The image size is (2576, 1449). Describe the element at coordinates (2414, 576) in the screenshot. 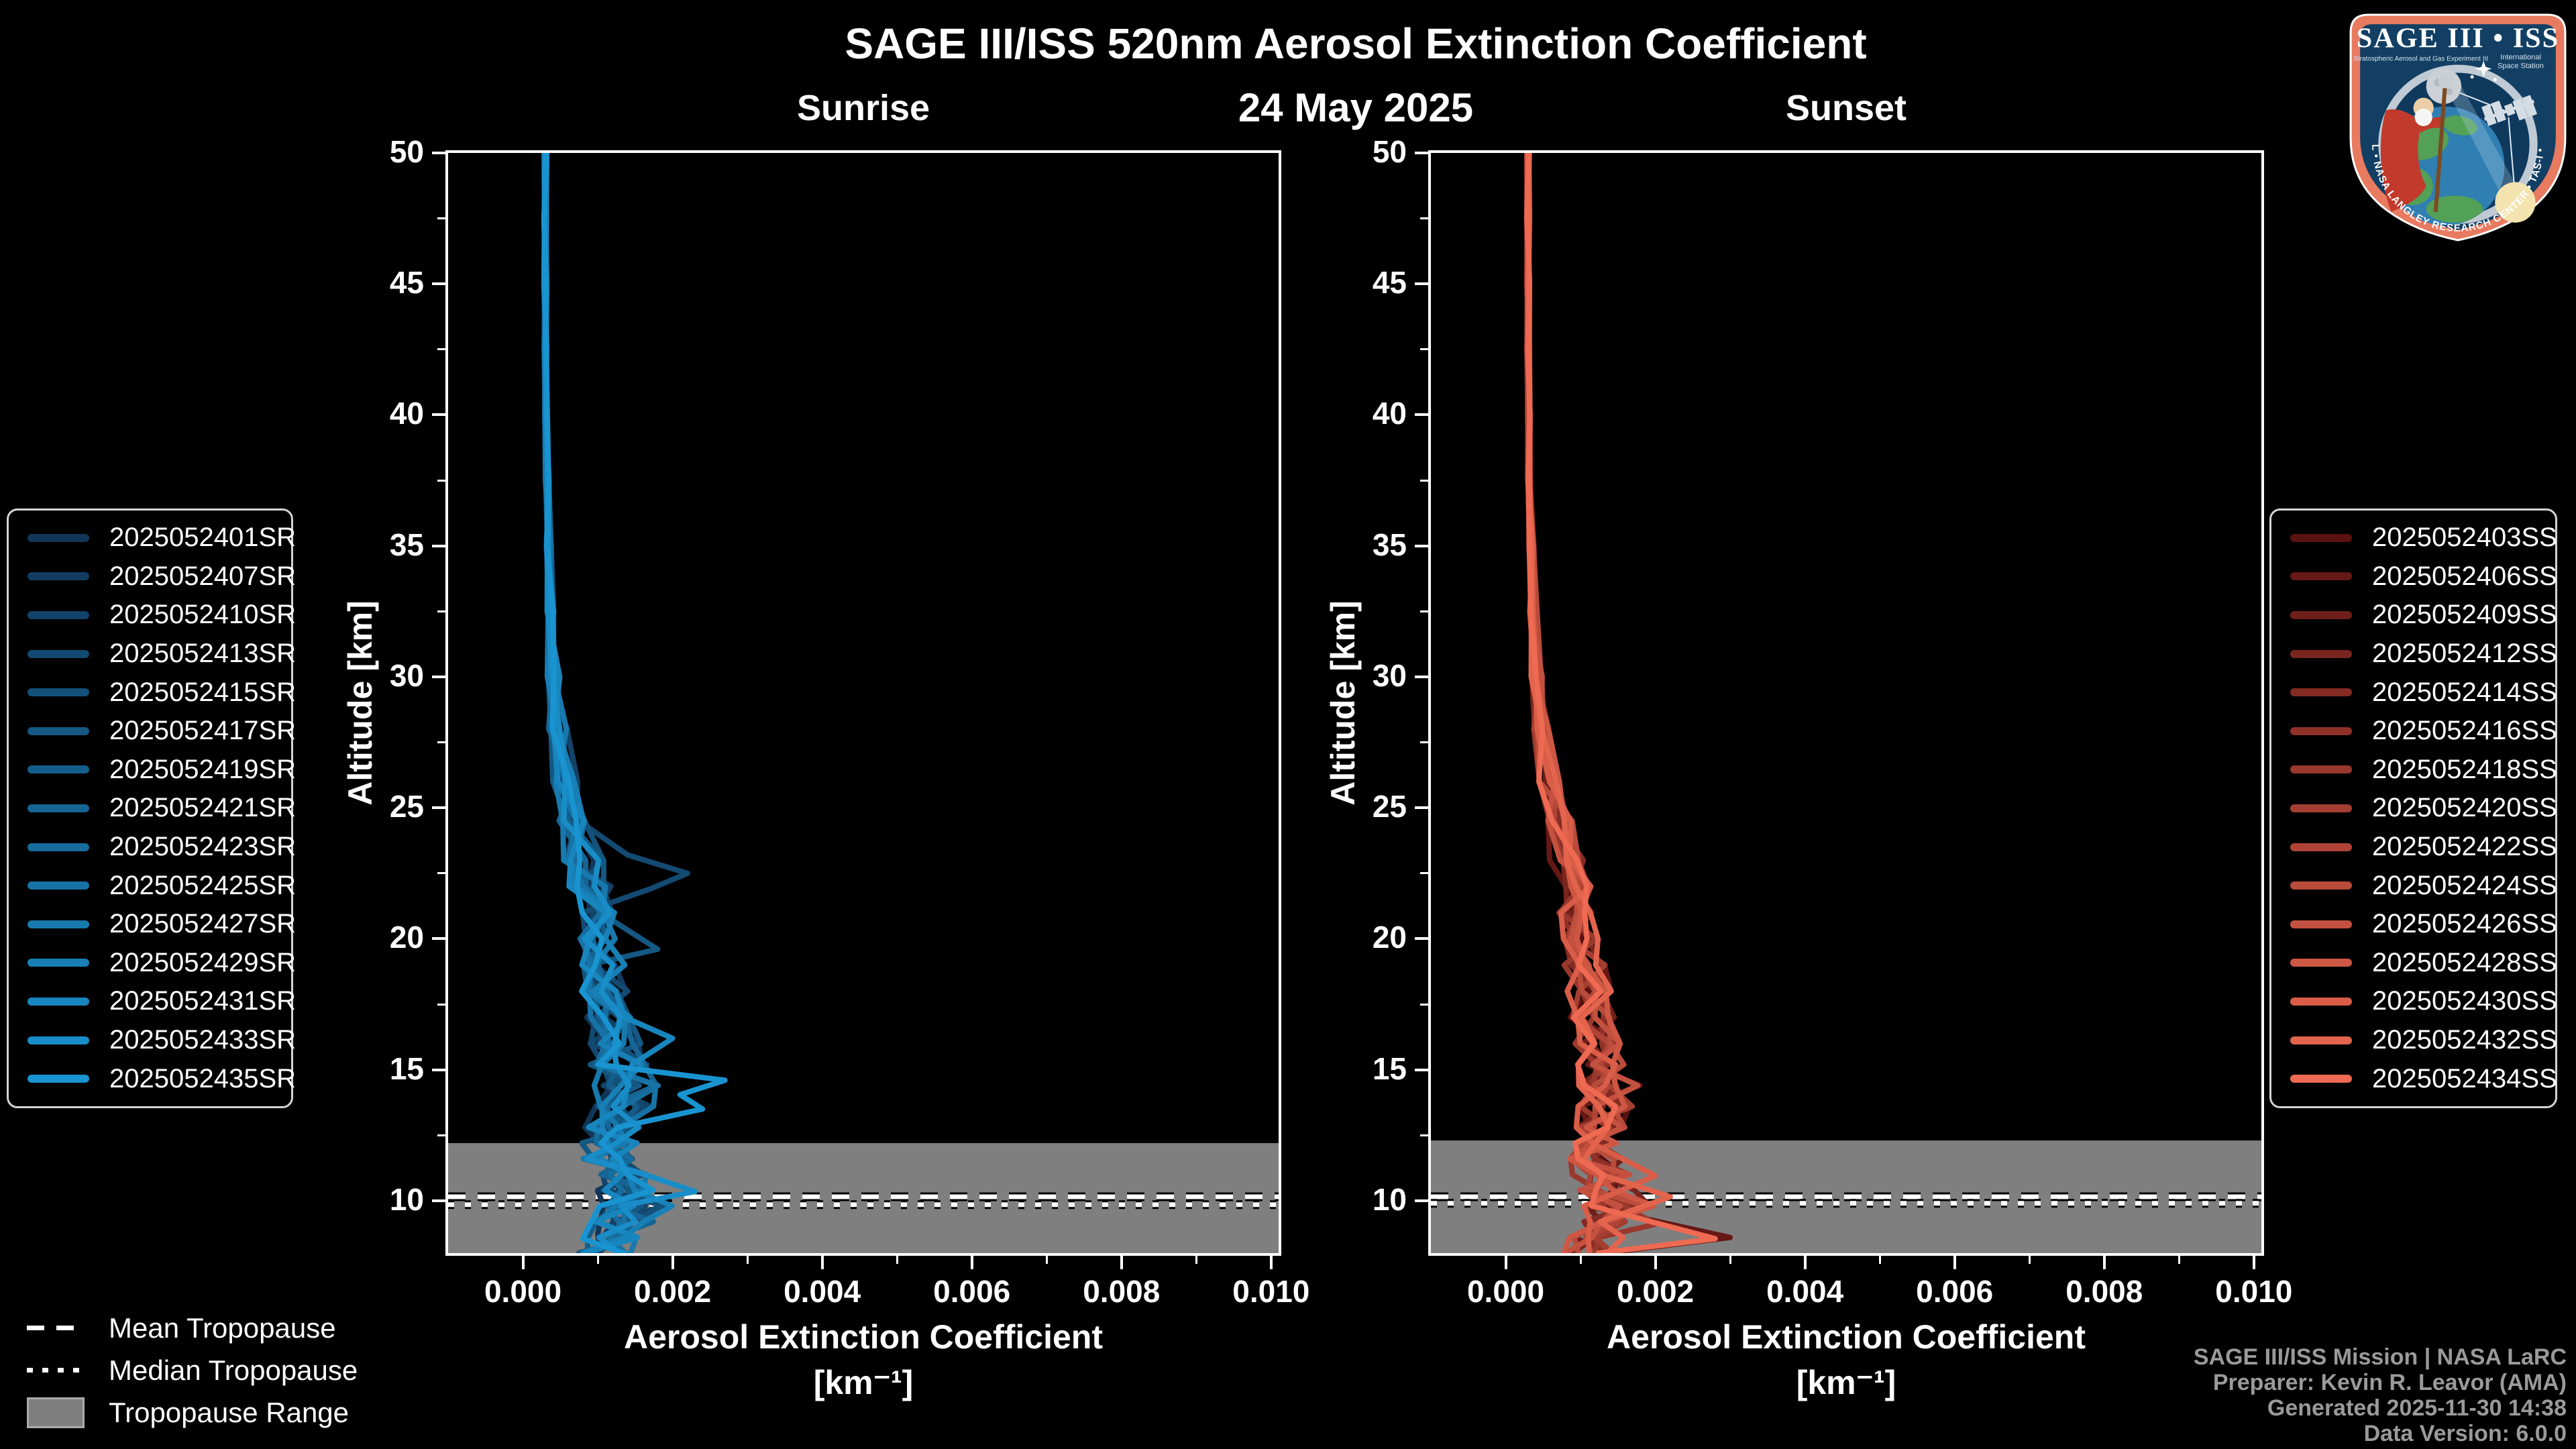

I see `legend-item: 2025052406SS` at that location.